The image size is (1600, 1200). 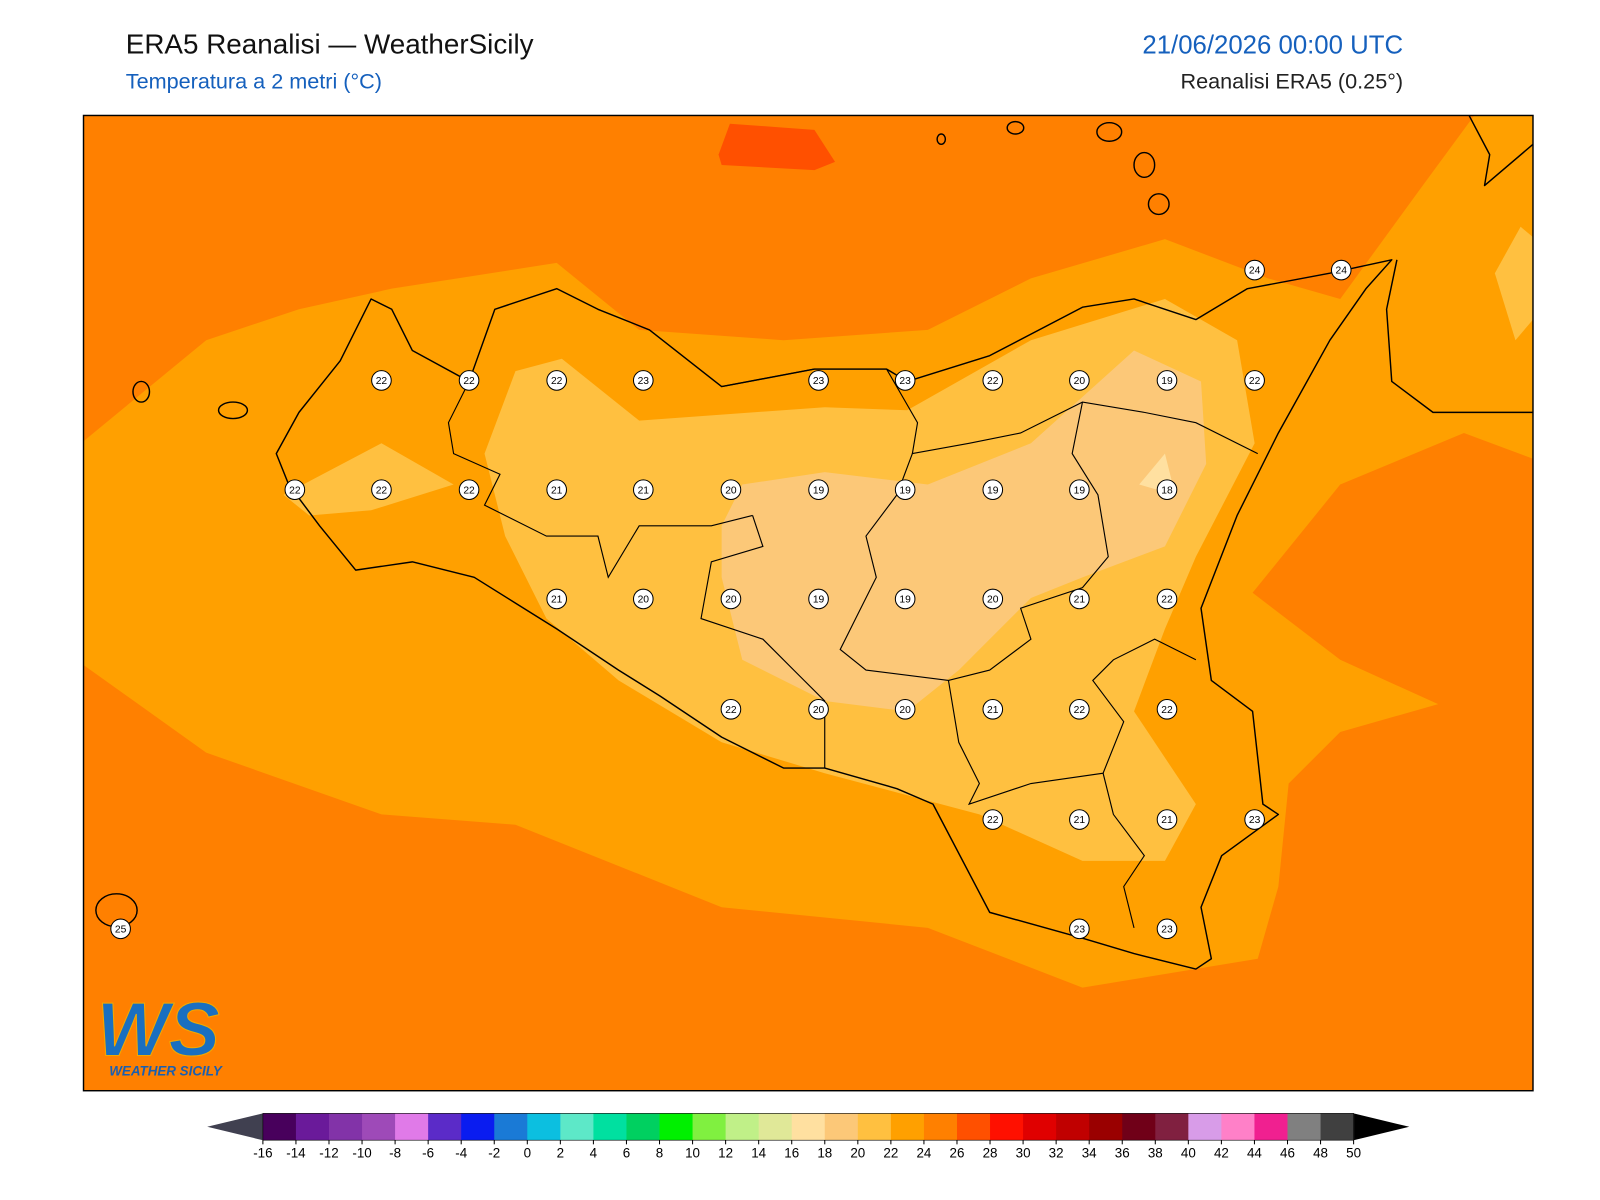 I want to click on station-value: 18, so click(x=1167, y=490).